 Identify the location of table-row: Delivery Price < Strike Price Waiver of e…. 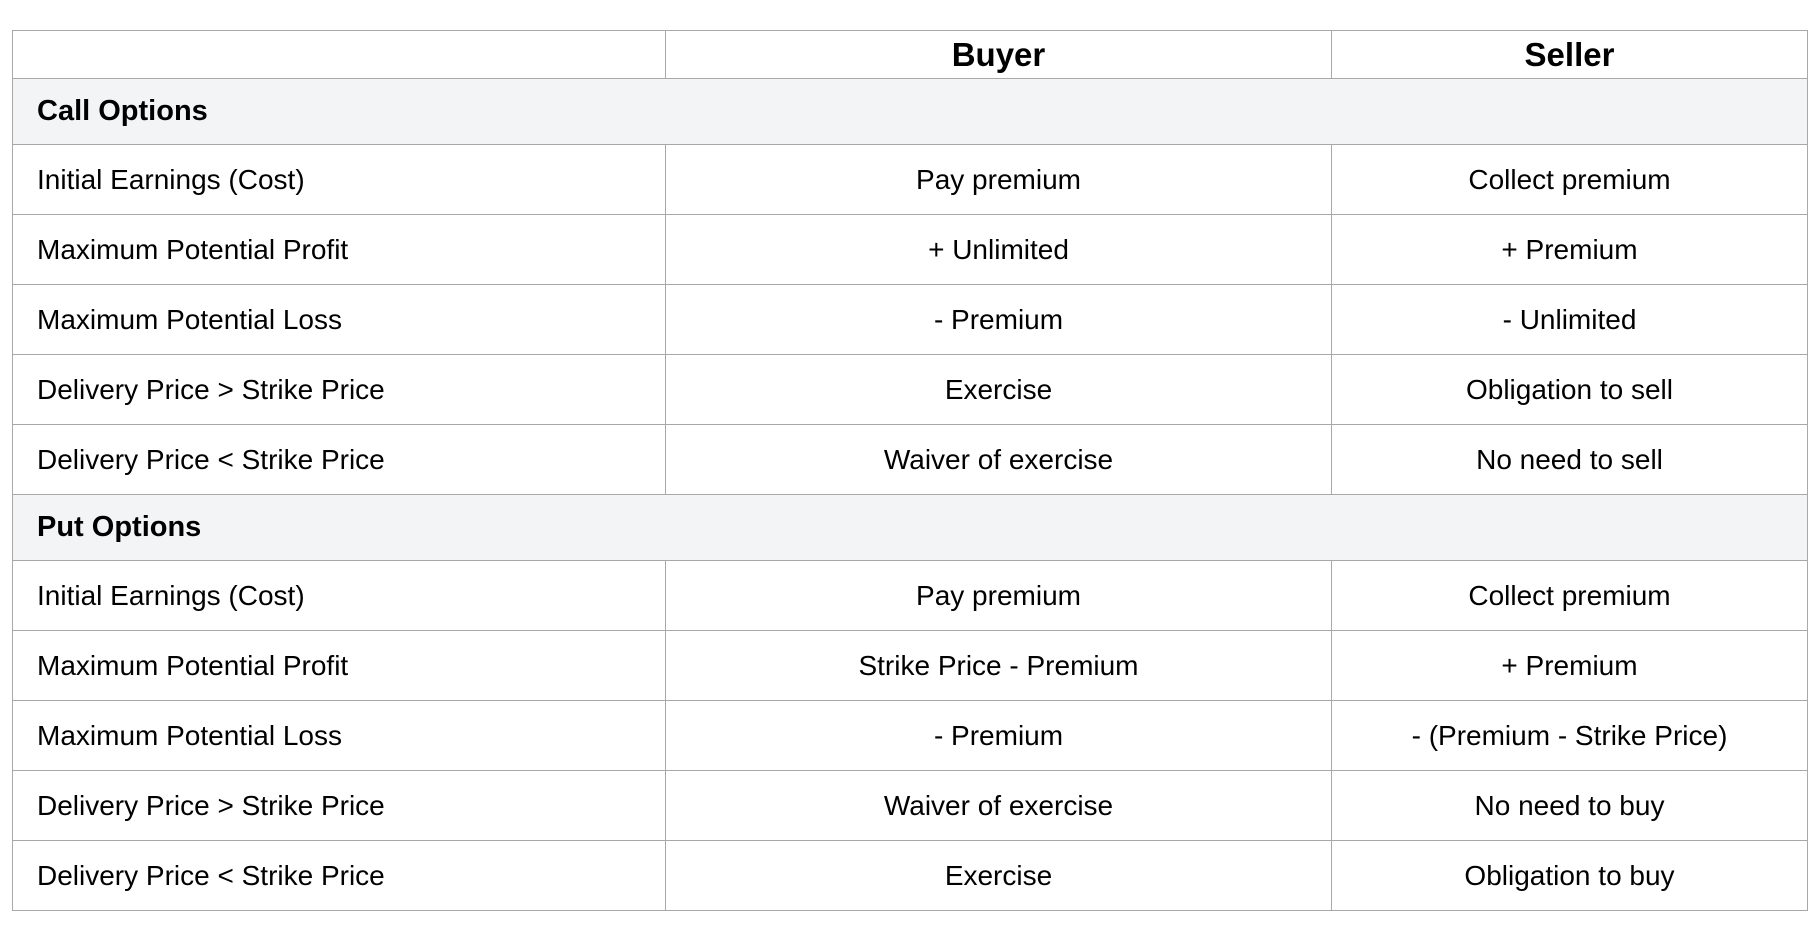
(910, 459).